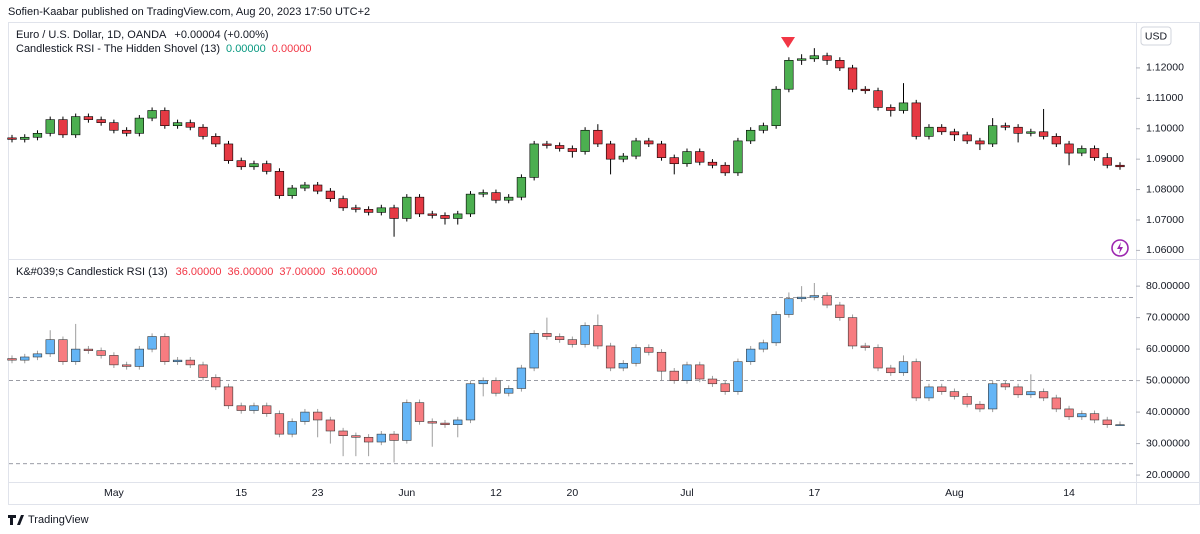 This screenshot has width=1200, height=534. Describe the element at coordinates (1165, 129) in the screenshot. I see `y-tick-label: 1.10000` at that location.